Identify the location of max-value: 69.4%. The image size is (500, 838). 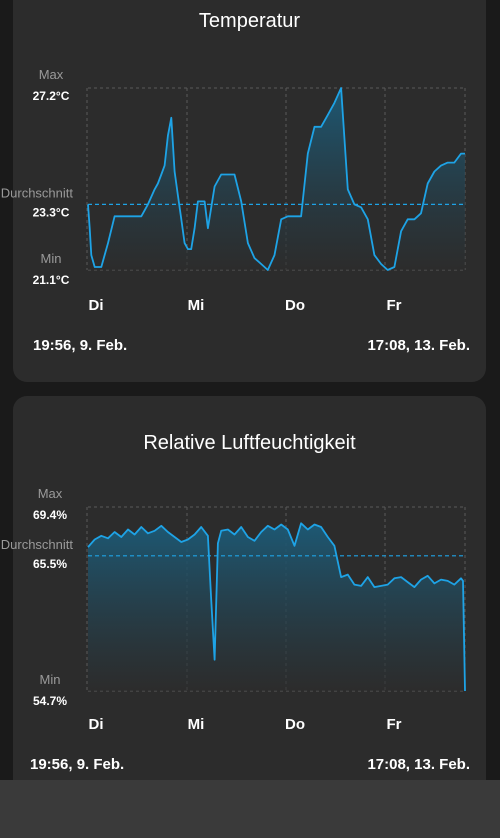
(50, 515).